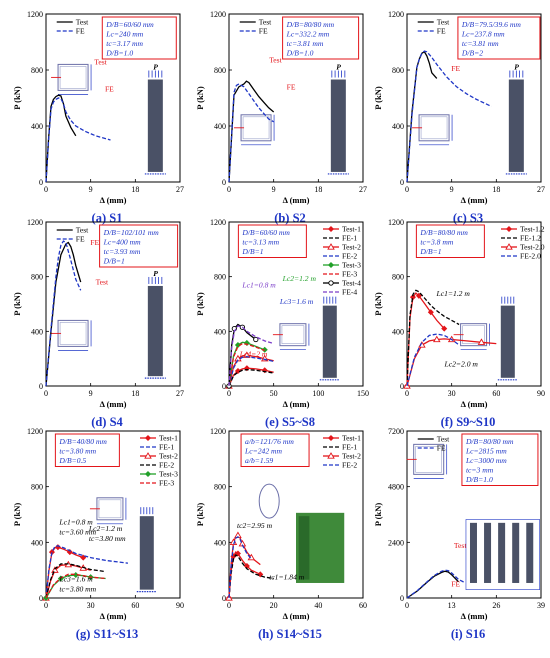 The width and height of the screenshot is (550, 658). Describe the element at coordinates (91, 393) in the screenshot. I see `x-tick-label: 9` at that location.